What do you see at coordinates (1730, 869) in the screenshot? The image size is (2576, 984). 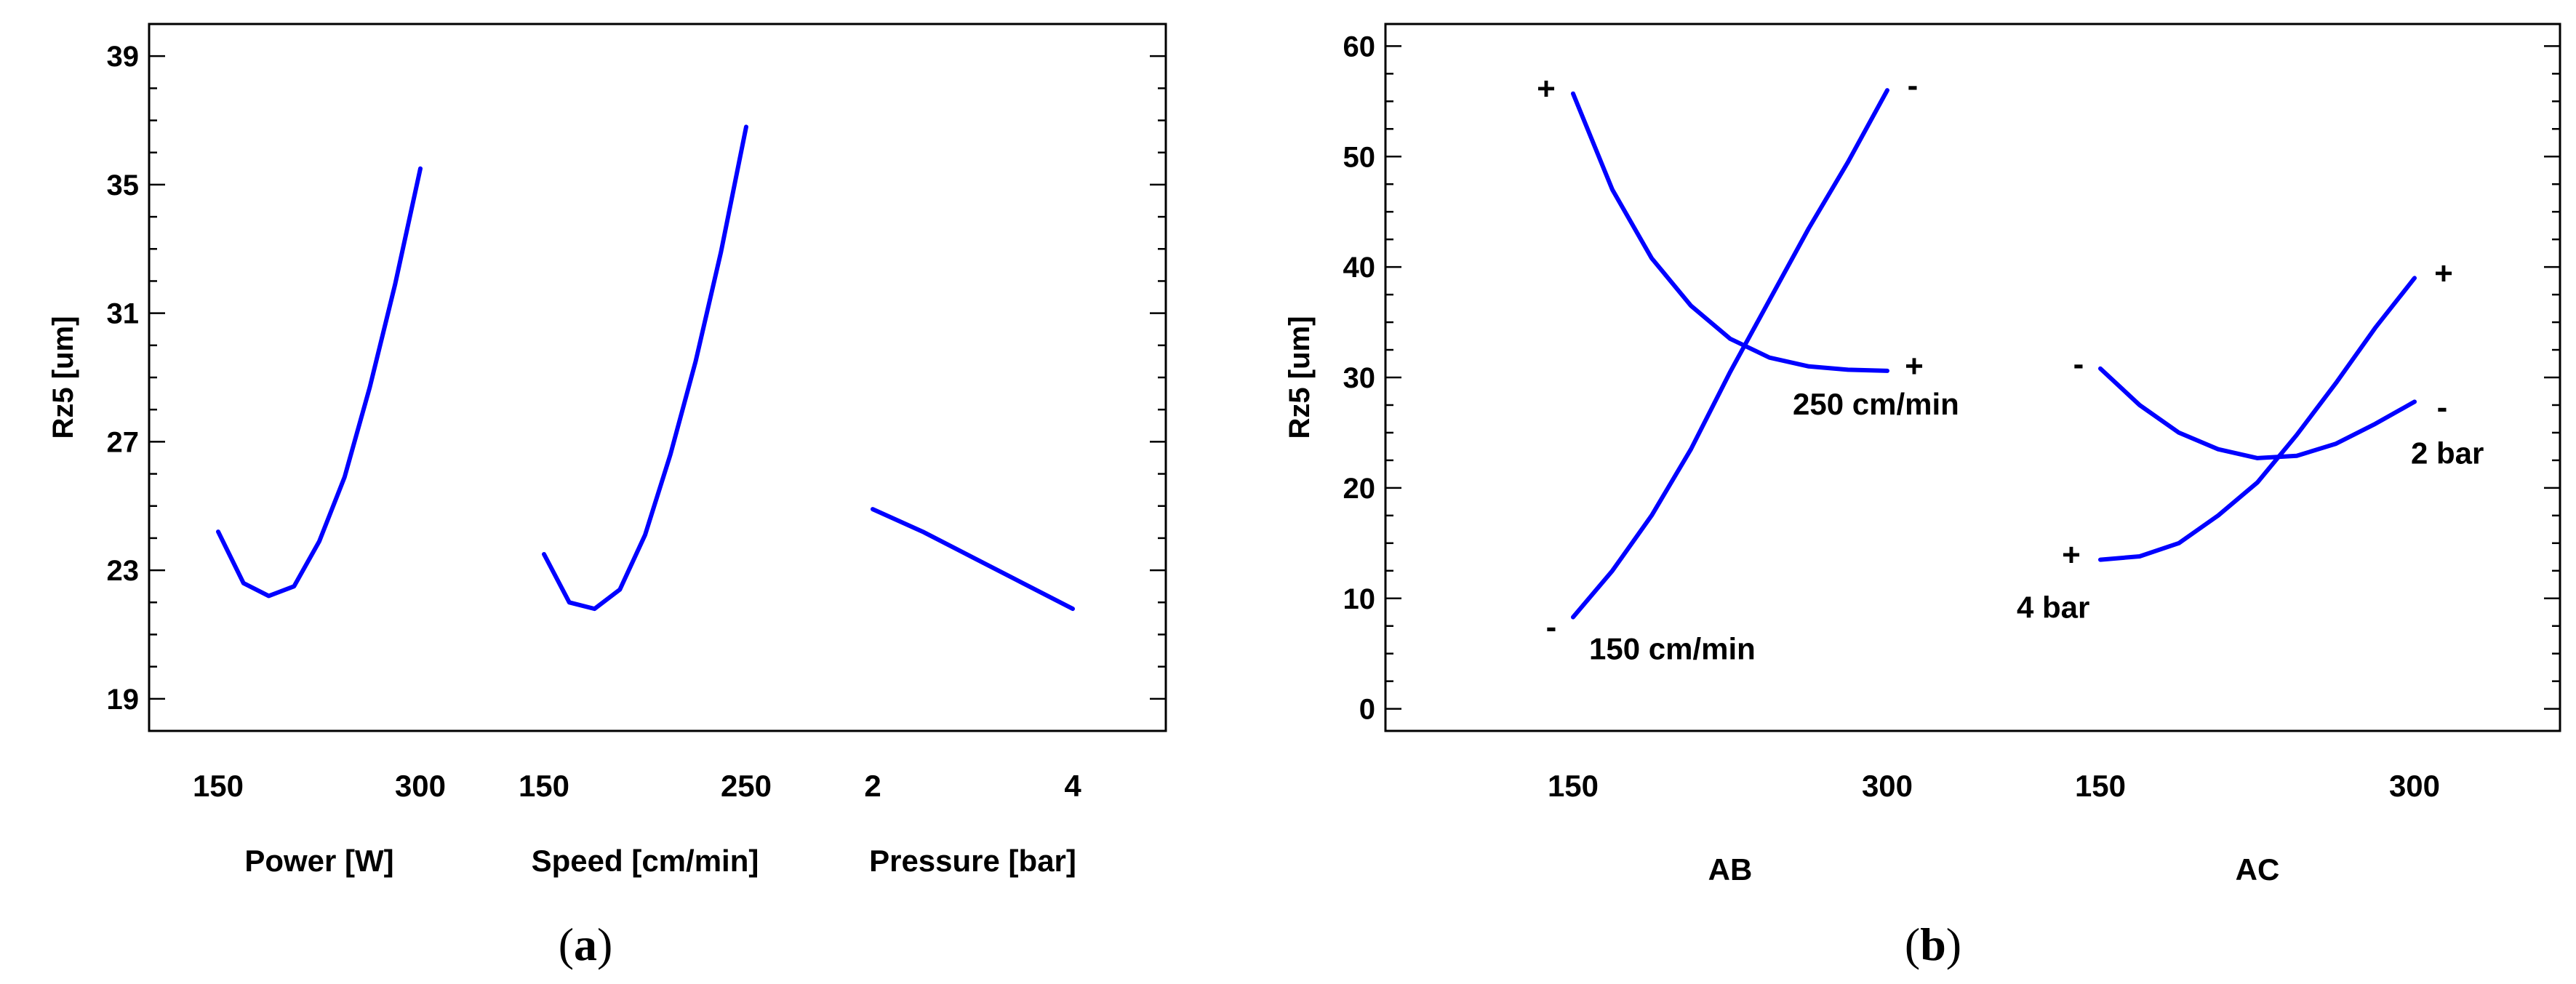 I see `group-axis-label: AB` at bounding box center [1730, 869].